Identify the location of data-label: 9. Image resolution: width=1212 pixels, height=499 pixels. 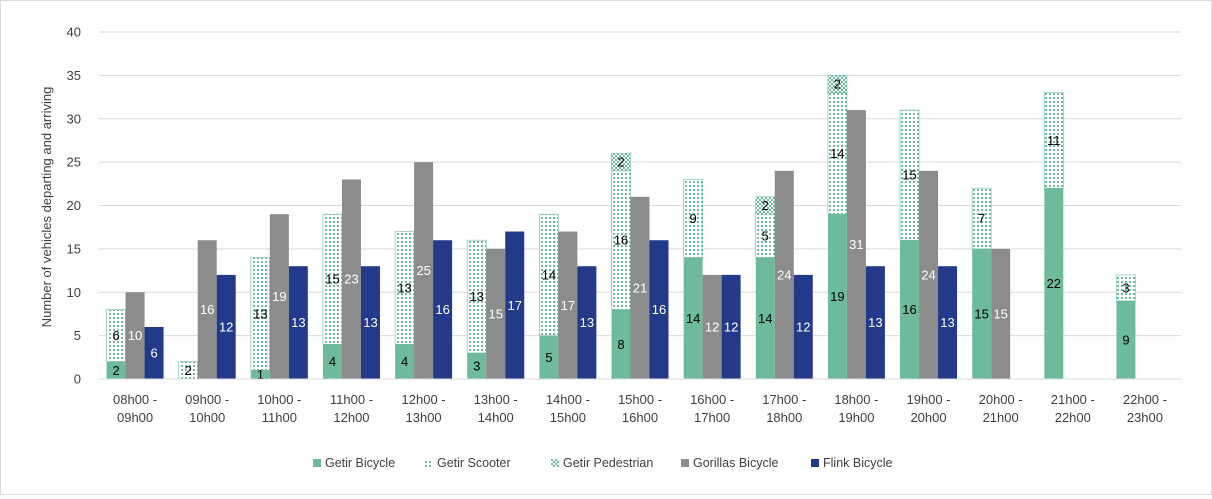
(693, 218).